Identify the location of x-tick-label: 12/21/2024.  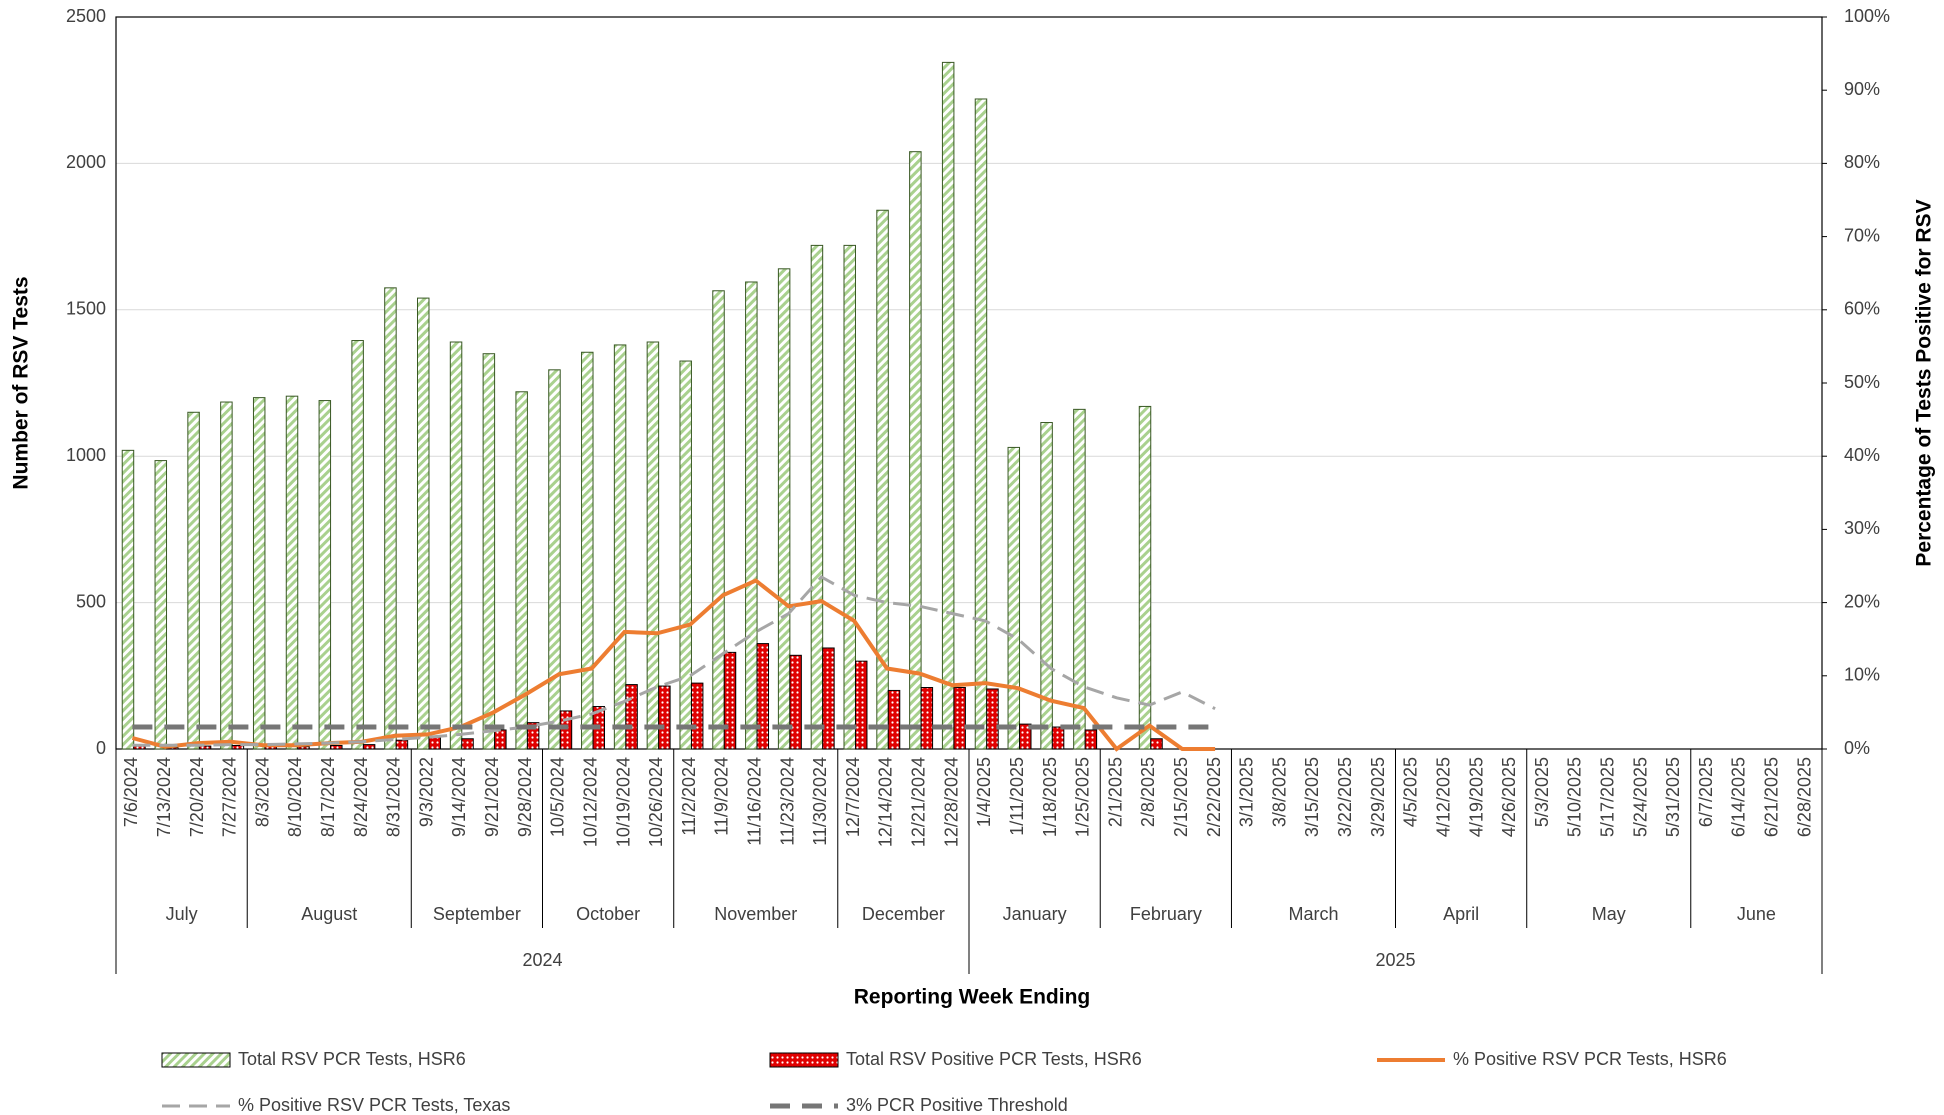
(919, 802).